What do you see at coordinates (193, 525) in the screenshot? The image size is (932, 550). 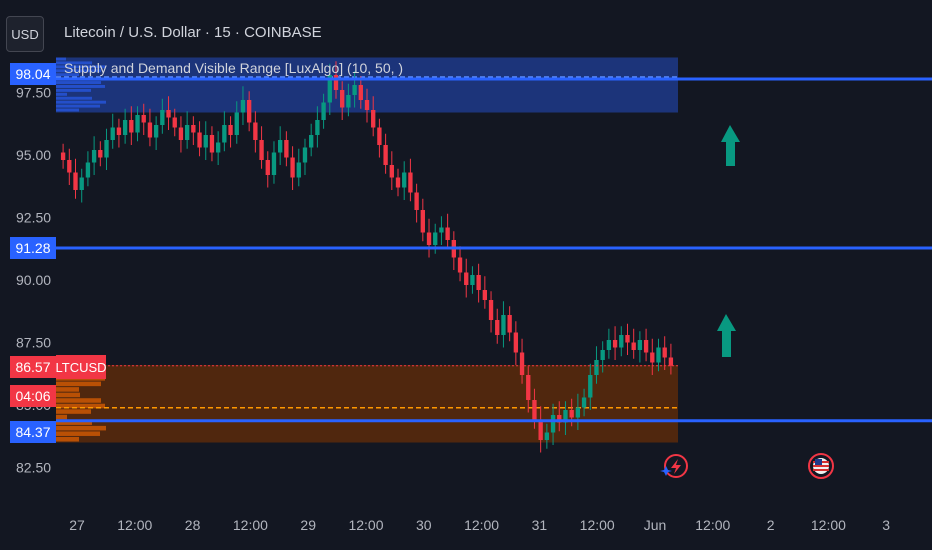 I see `x-tick-label: 28` at bounding box center [193, 525].